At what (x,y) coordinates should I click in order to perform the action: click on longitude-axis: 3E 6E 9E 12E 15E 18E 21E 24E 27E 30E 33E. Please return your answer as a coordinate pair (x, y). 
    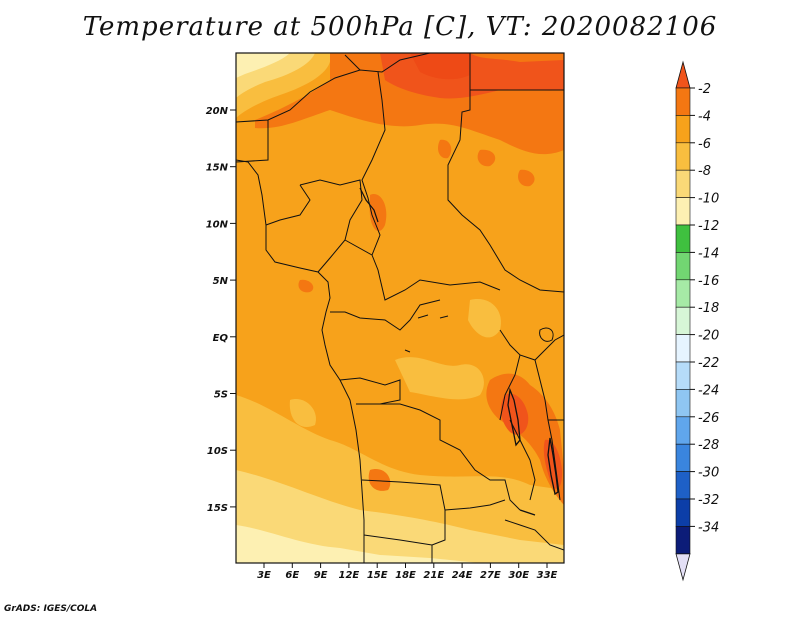
    Looking at the image, I should click on (407, 572).